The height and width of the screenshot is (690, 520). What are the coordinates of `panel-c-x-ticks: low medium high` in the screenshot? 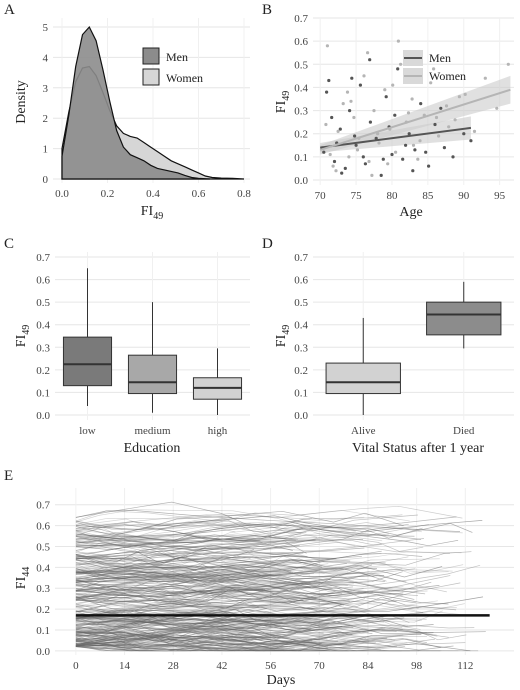 It's located at (153, 431).